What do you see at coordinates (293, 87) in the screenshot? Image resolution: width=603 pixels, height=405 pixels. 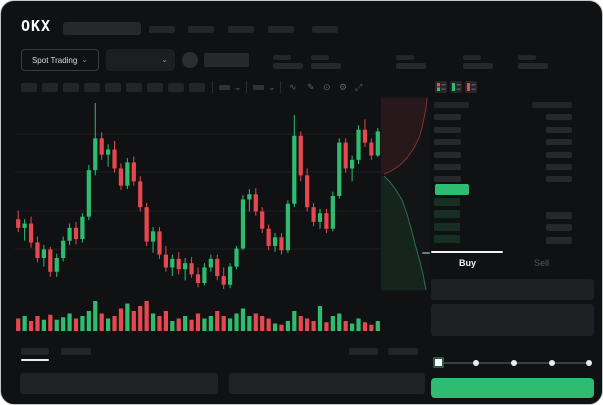 I see `line-chart-icon: ∿` at bounding box center [293, 87].